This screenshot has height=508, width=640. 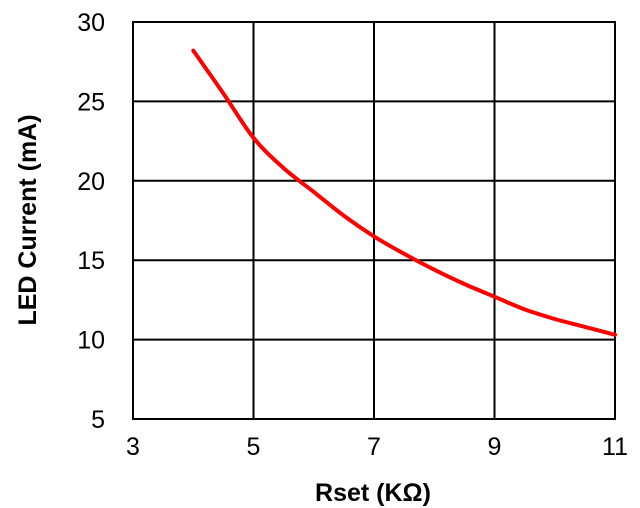 I want to click on y-tick-labels: 5 10 15 20 25 30, so click(x=91, y=221).